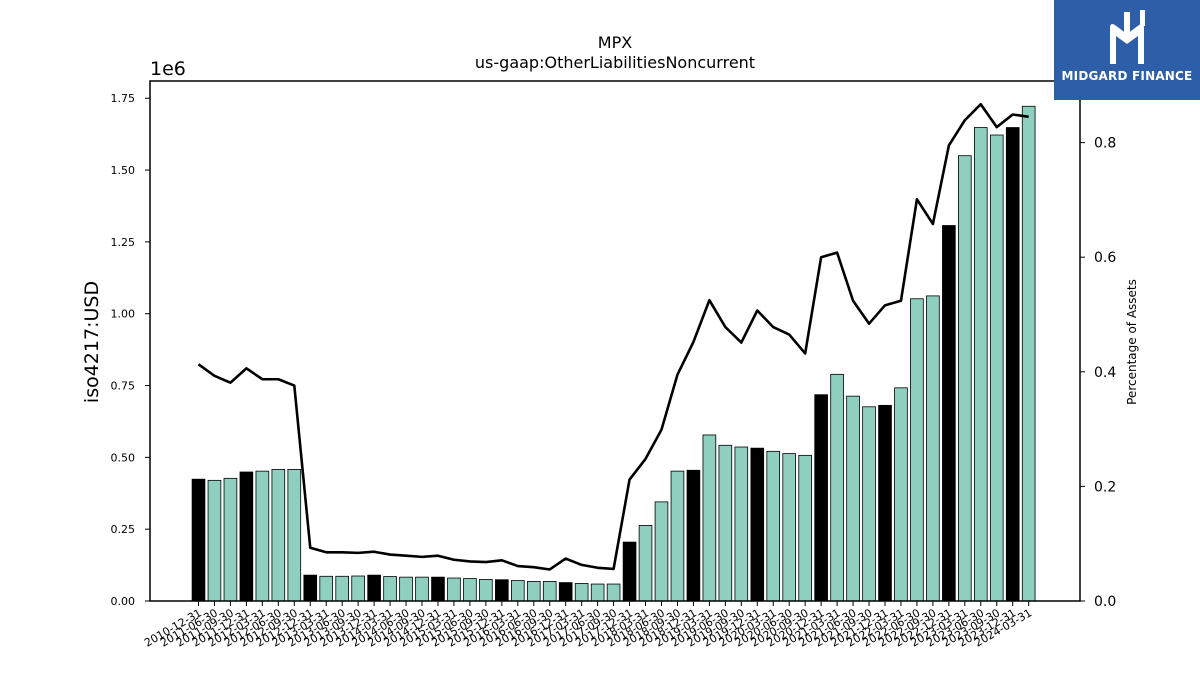 The width and height of the screenshot is (1200, 675). I want to click on y2-axis-label: Percentage of Assets, so click(1132, 342).